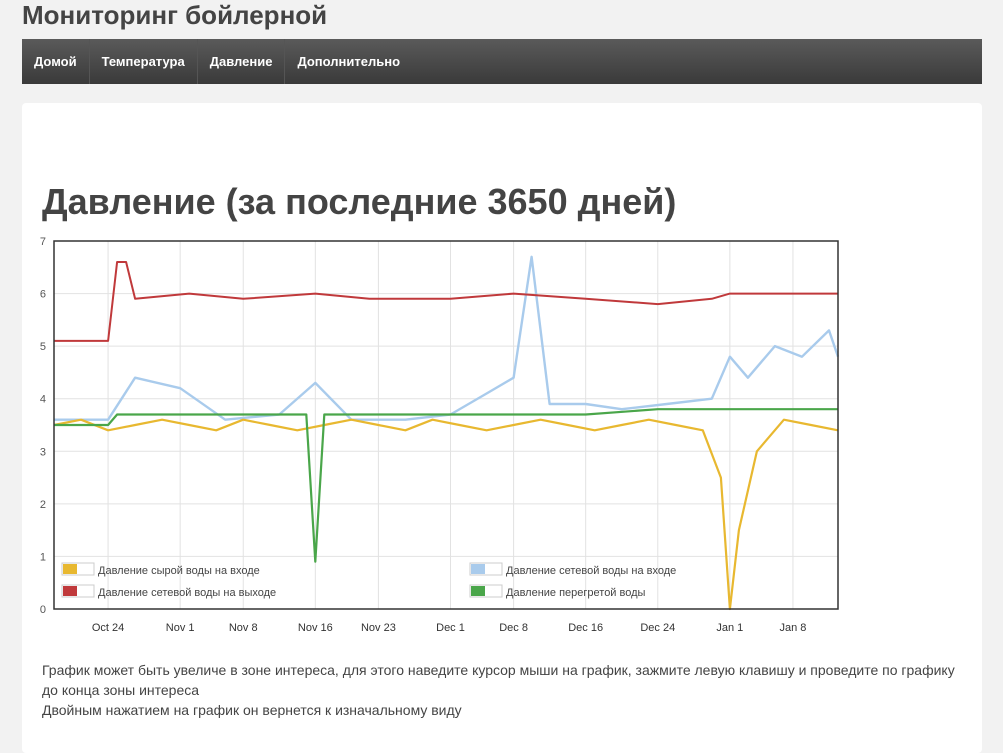 Image resolution: width=1003 pixels, height=753 pixels. I want to click on x-tick-label: Dec 8, so click(513, 628).